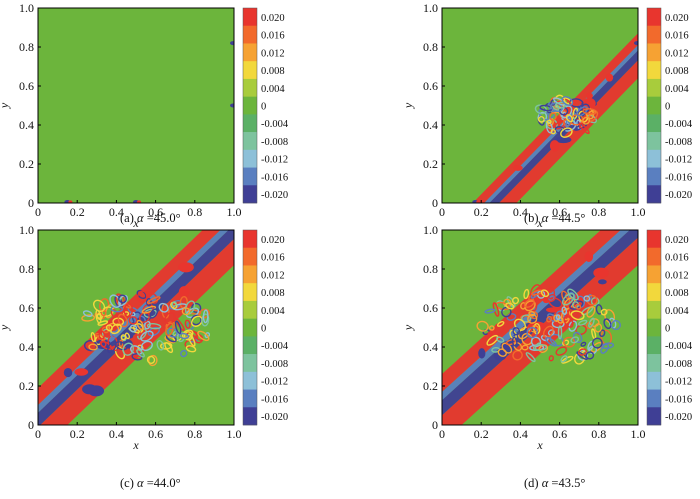  What do you see at coordinates (234, 212) in the screenshot?
I see `panel-a-x-tick-label: 1.0` at bounding box center [234, 212].